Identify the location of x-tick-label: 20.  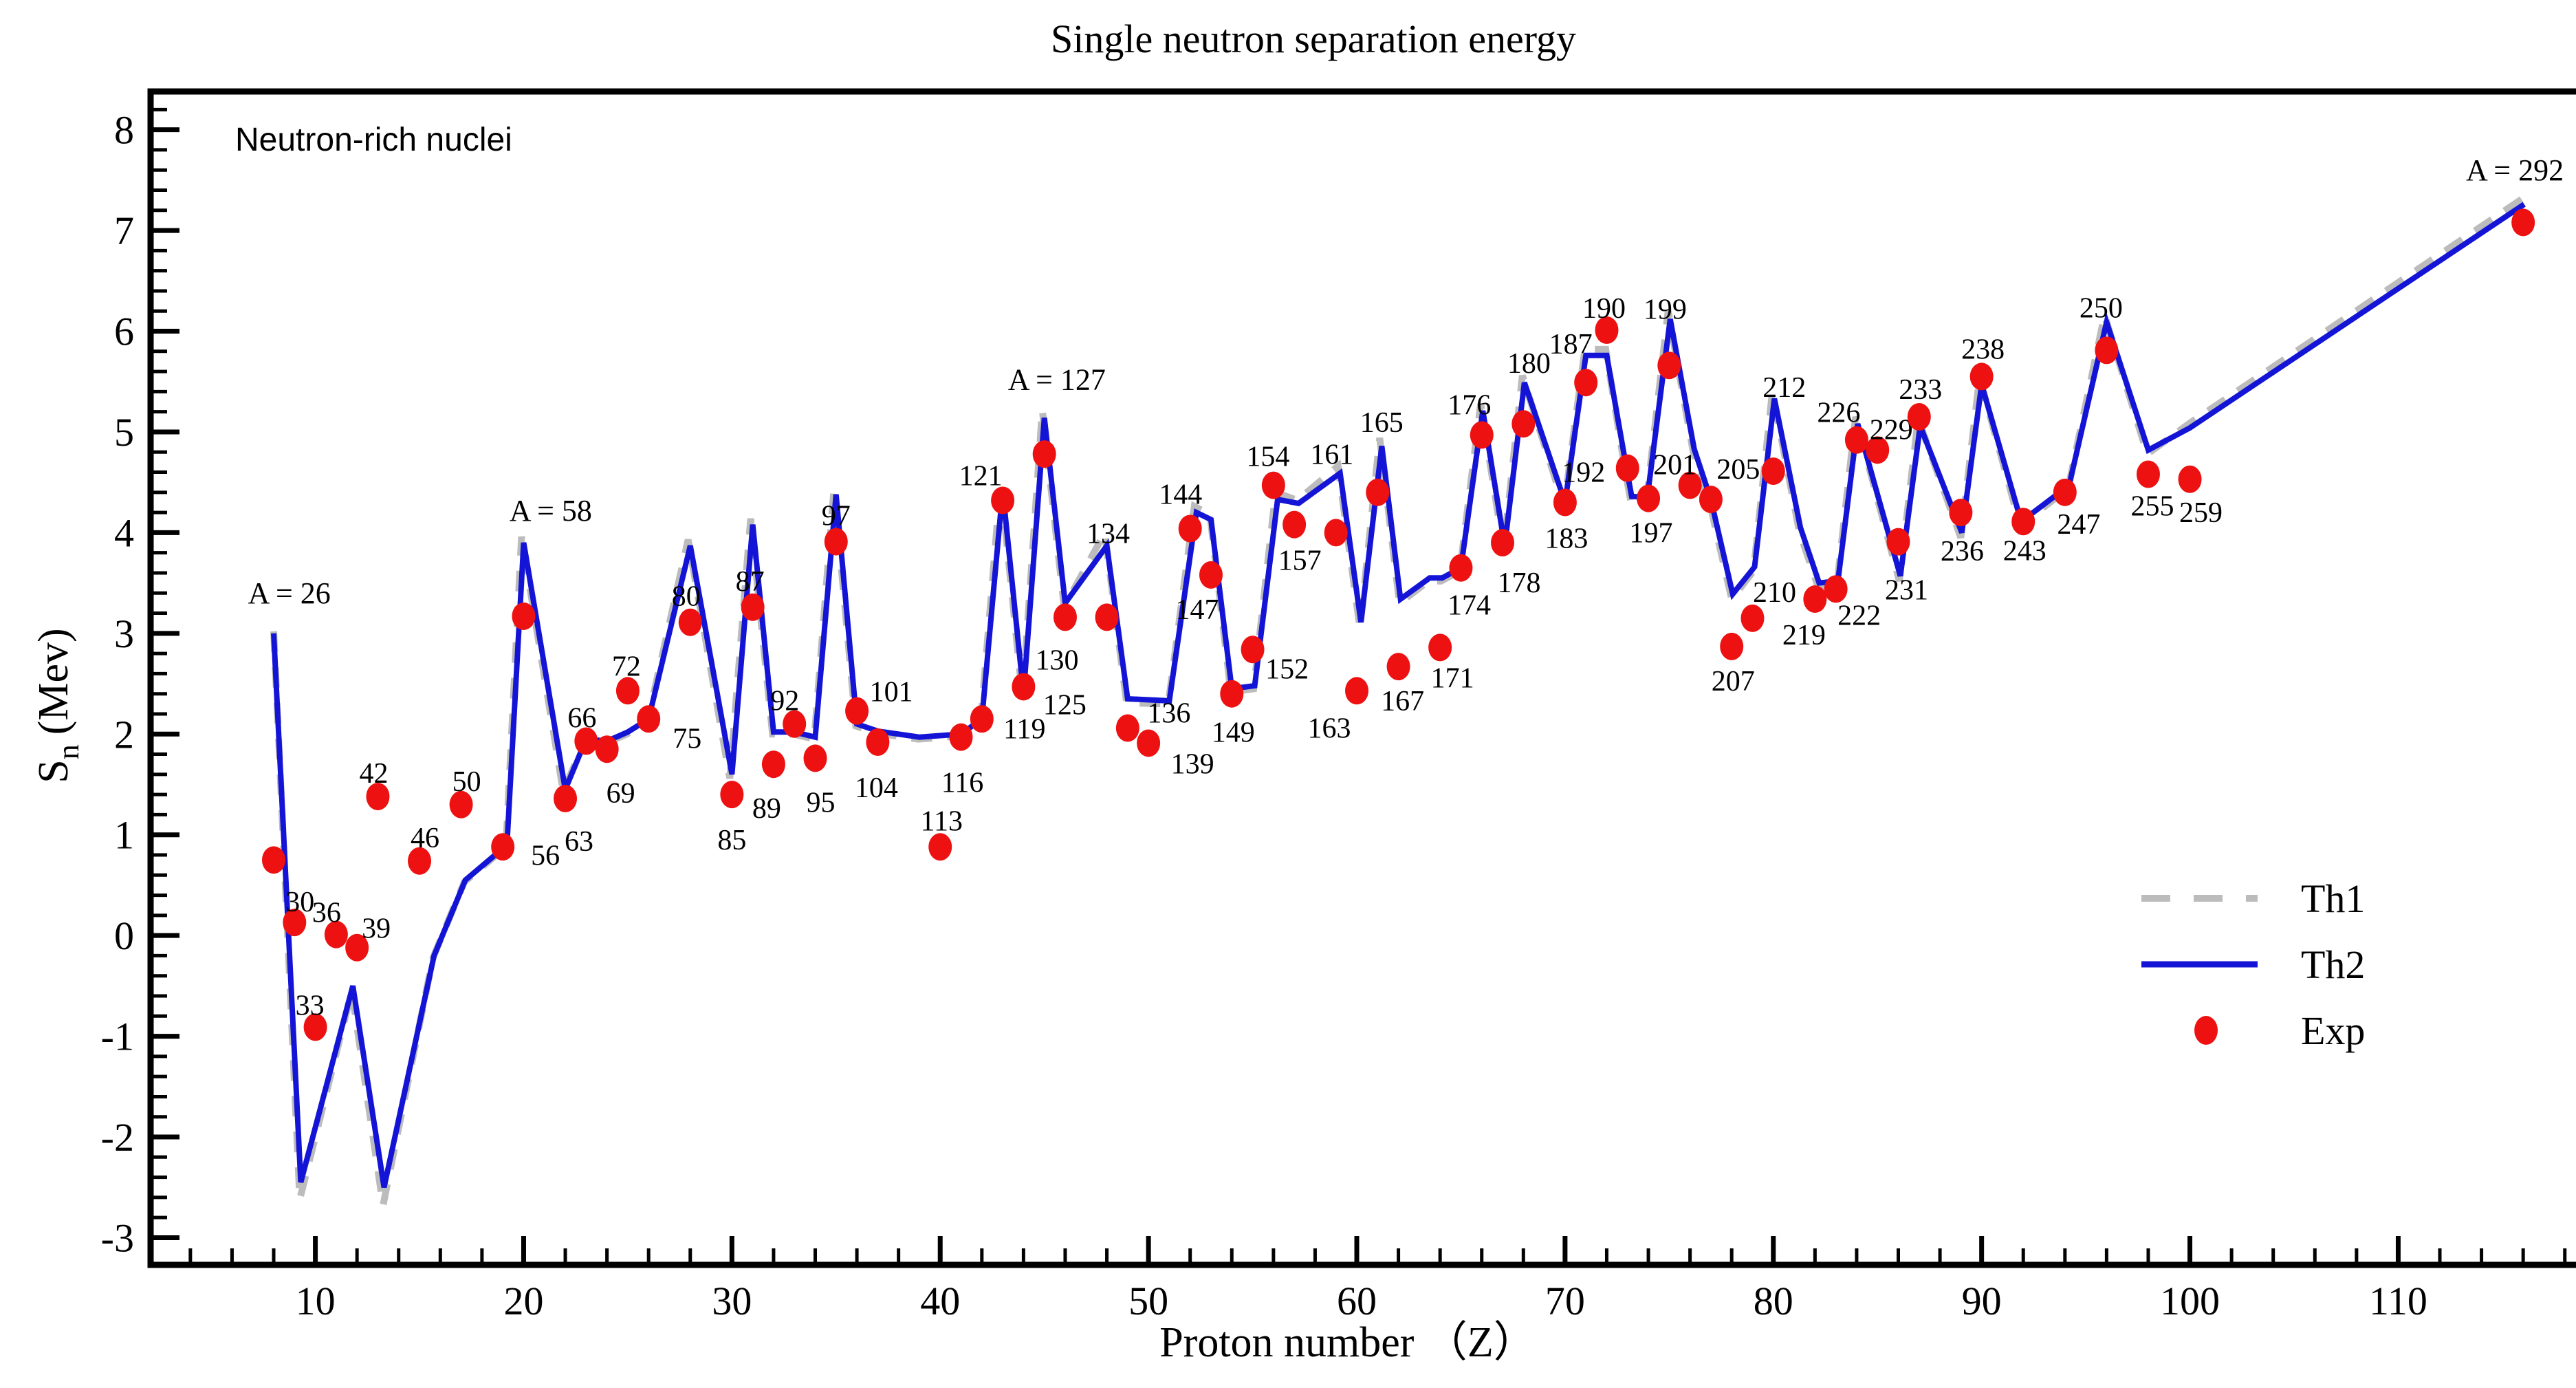
(523, 1301).